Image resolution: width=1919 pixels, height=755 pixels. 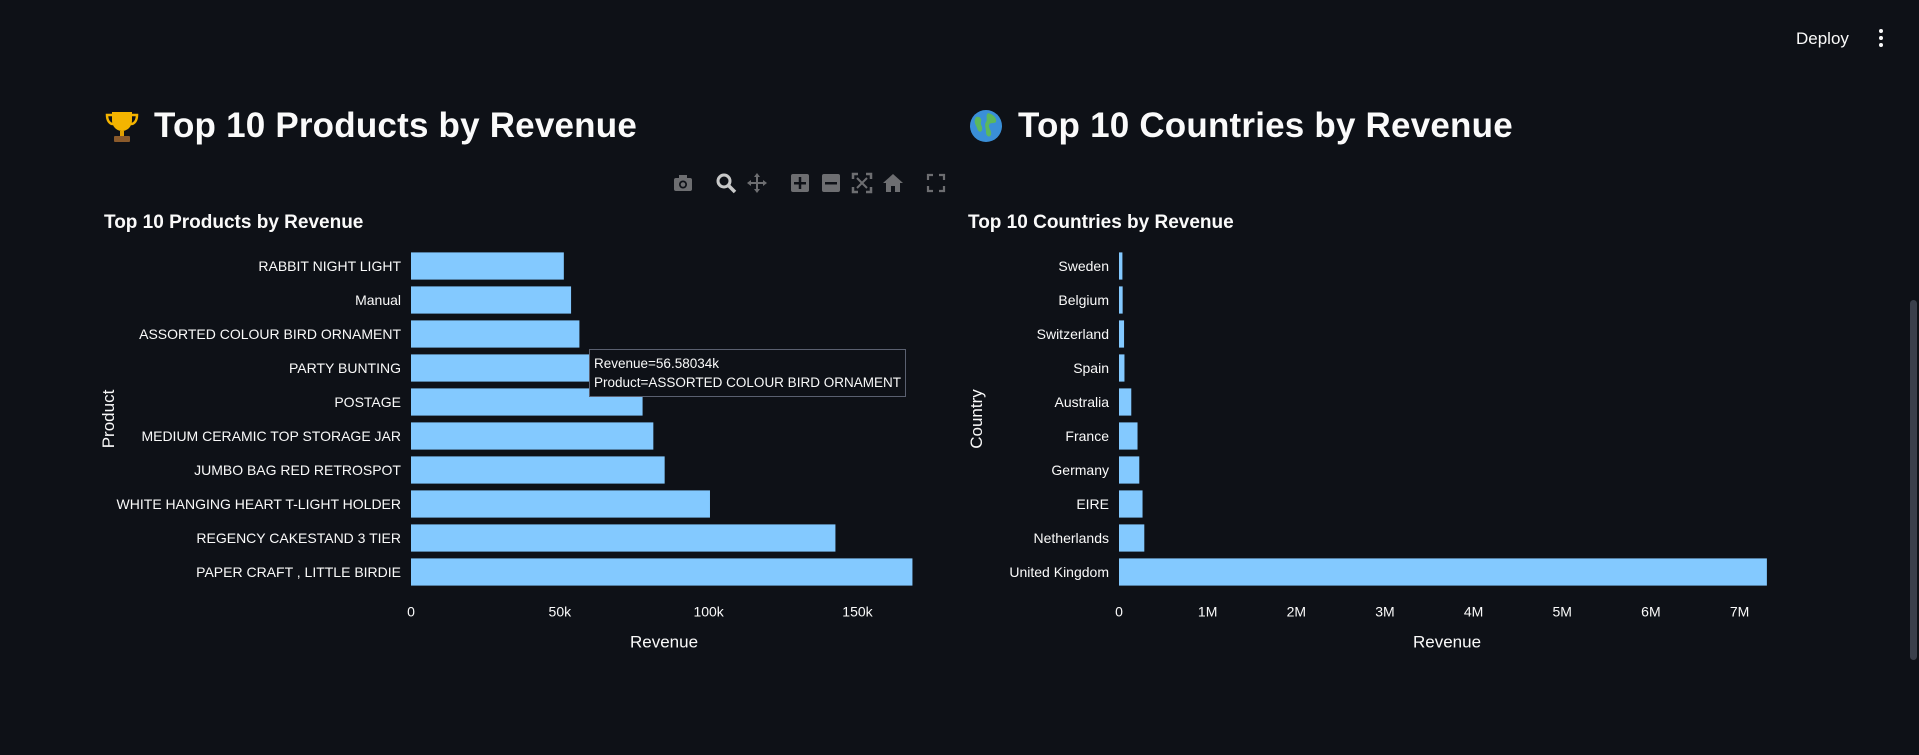 I want to click on zoom-icon, so click(x=726, y=183).